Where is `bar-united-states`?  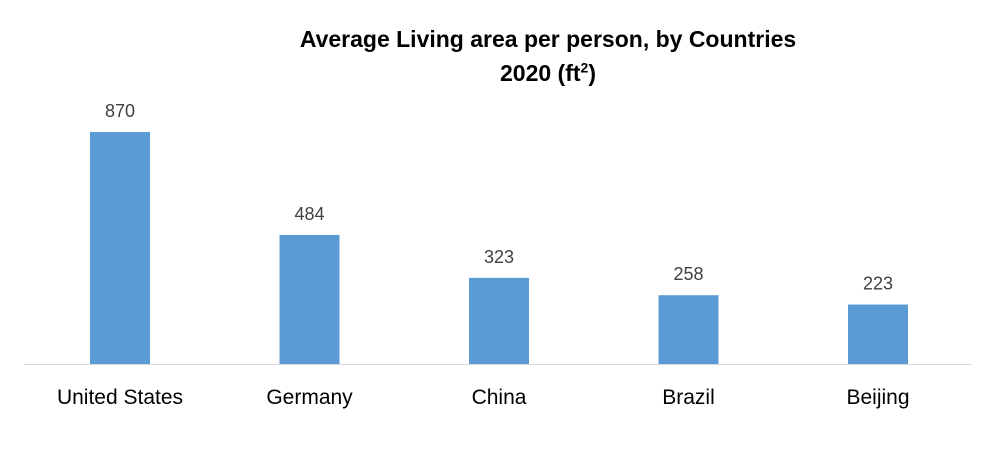
bar-united-states is located at coordinates (120, 248).